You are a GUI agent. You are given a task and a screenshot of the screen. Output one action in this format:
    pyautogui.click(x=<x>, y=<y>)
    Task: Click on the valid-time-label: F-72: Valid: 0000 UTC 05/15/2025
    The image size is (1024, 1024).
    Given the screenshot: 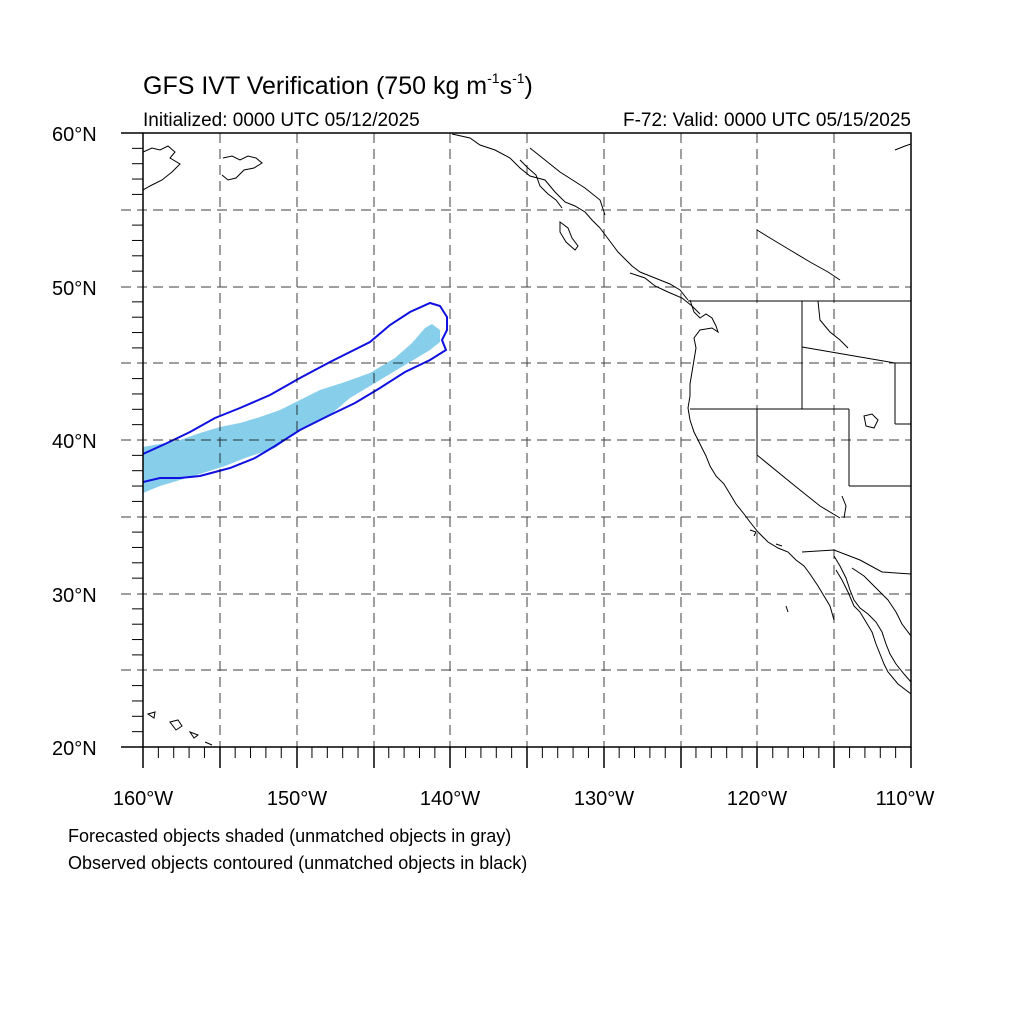 What is the action you would take?
    pyautogui.click(x=767, y=120)
    